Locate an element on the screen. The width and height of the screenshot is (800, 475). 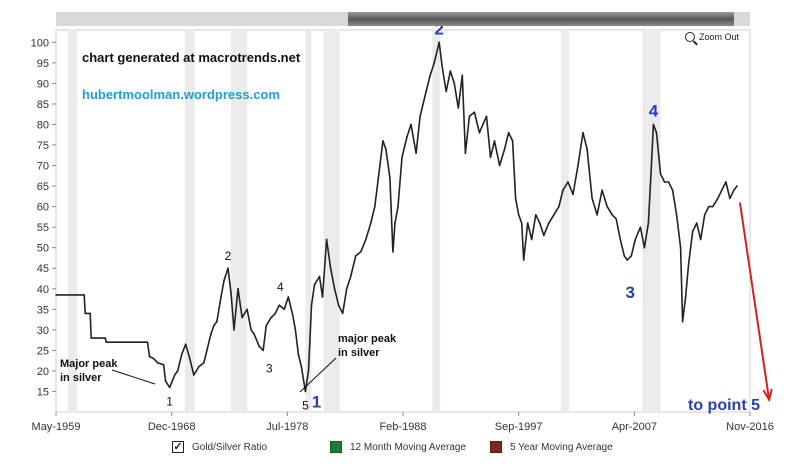
scrollbar-thumb is located at coordinates (541, 19).